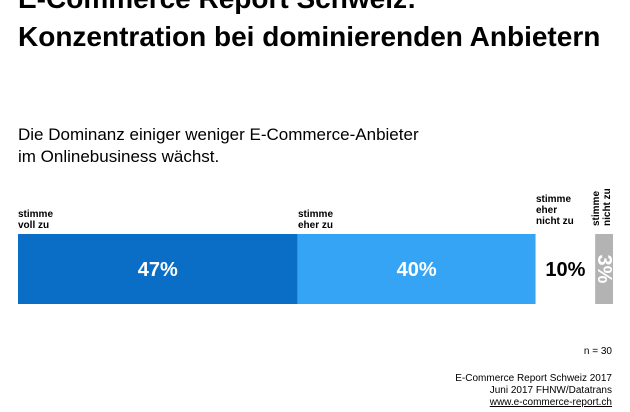  I want to click on bar-value-label-3: 3%, so click(604, 269).